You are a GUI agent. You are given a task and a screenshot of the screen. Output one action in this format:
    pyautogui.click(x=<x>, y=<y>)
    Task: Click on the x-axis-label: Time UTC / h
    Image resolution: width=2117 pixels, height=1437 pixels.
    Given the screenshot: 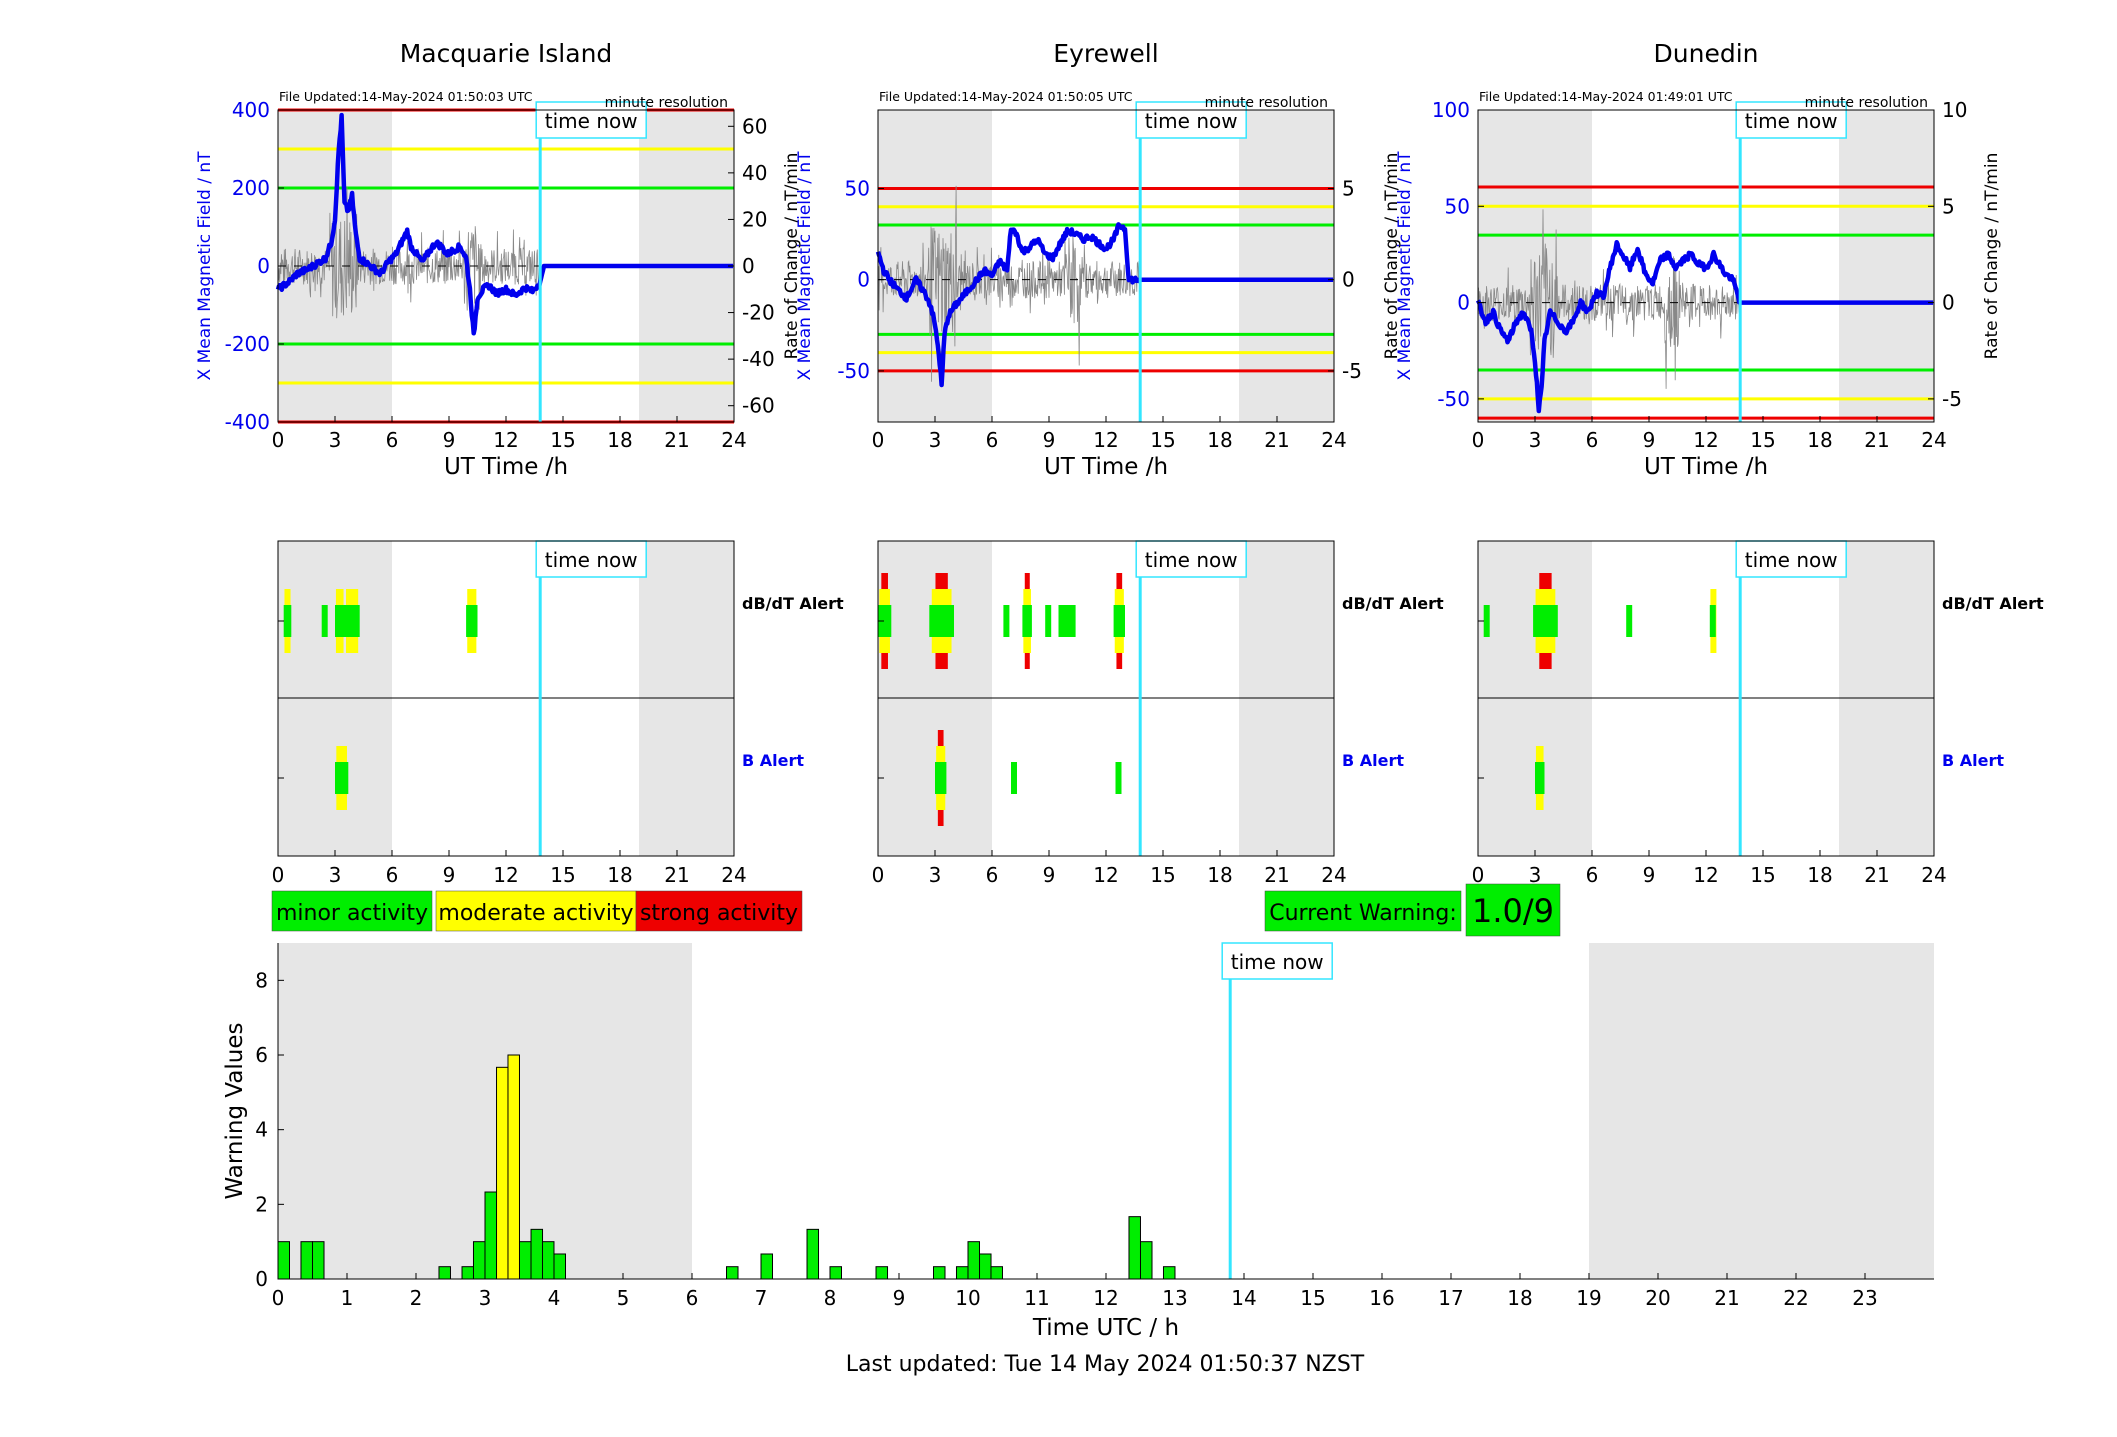 What is the action you would take?
    pyautogui.click(x=1105, y=1328)
    